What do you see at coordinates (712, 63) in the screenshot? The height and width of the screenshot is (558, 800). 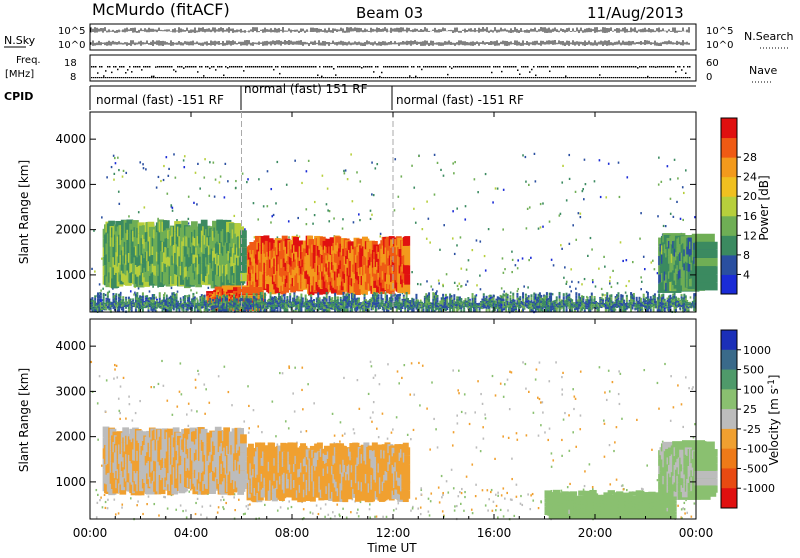 I see `nave-tick-top: 60` at bounding box center [712, 63].